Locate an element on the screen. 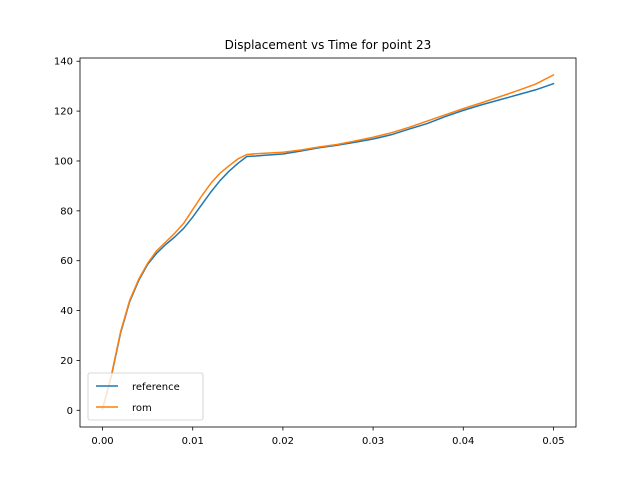 The height and width of the screenshot is (480, 640). x-tick-label: 0.02 is located at coordinates (283, 441).